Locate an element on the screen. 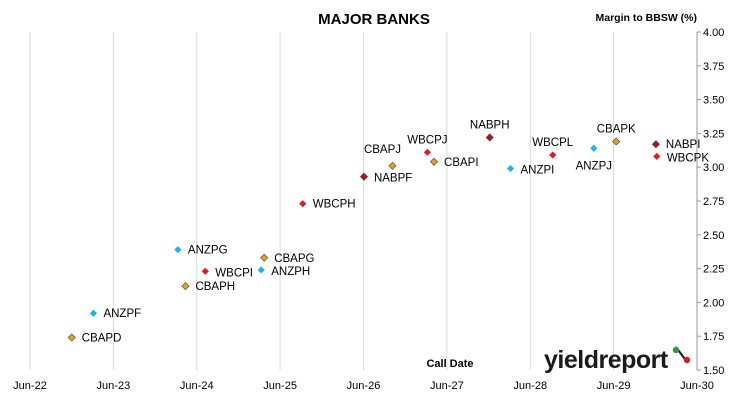 Image resolution: width=730 pixels, height=400 pixels. data-label: WBCPJ is located at coordinates (427, 140).